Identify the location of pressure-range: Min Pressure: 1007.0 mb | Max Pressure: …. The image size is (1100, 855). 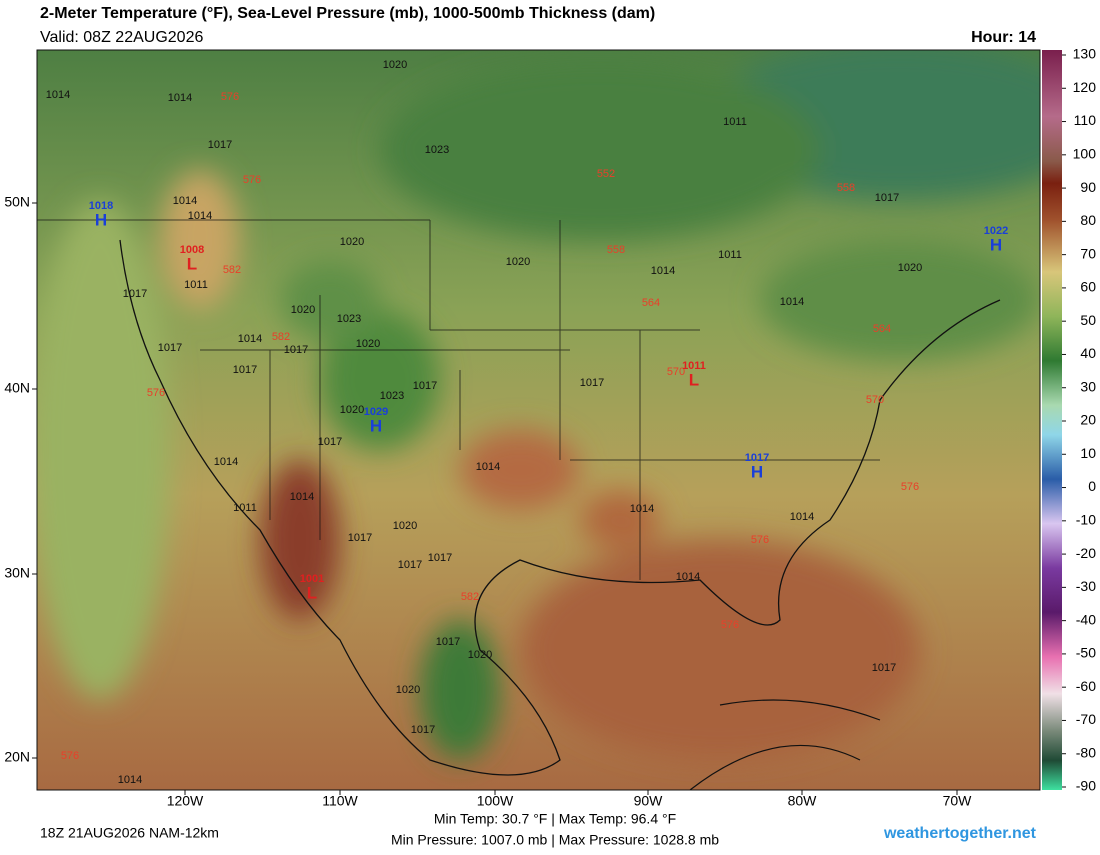
(555, 840).